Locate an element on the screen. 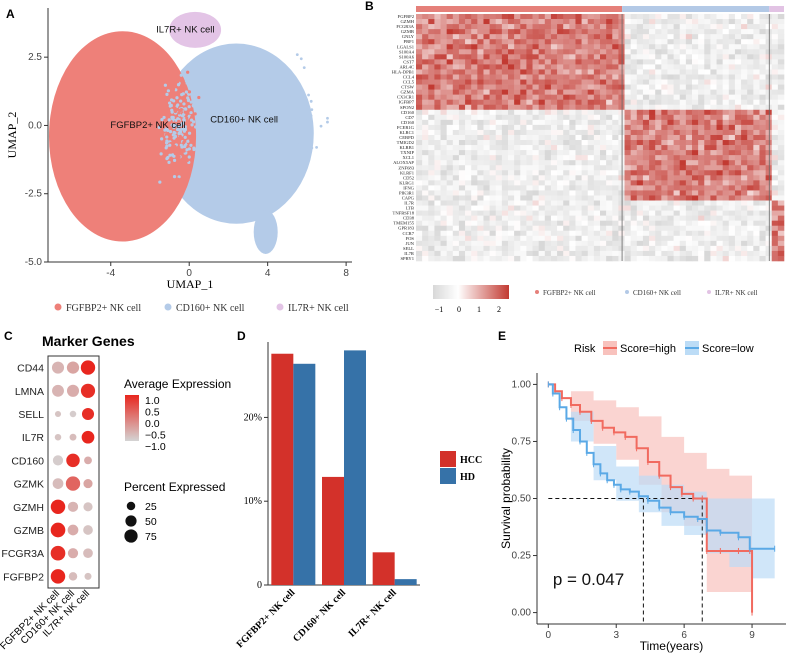 The image size is (790, 656). color-scale-tick: 2 is located at coordinates (499, 309).